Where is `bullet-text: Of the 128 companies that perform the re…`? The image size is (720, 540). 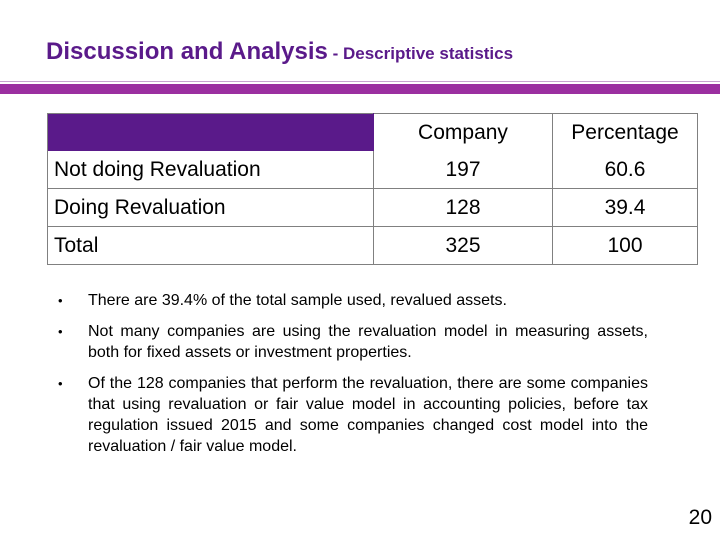 bullet-text: Of the 128 companies that perform the re… is located at coordinates (368, 415).